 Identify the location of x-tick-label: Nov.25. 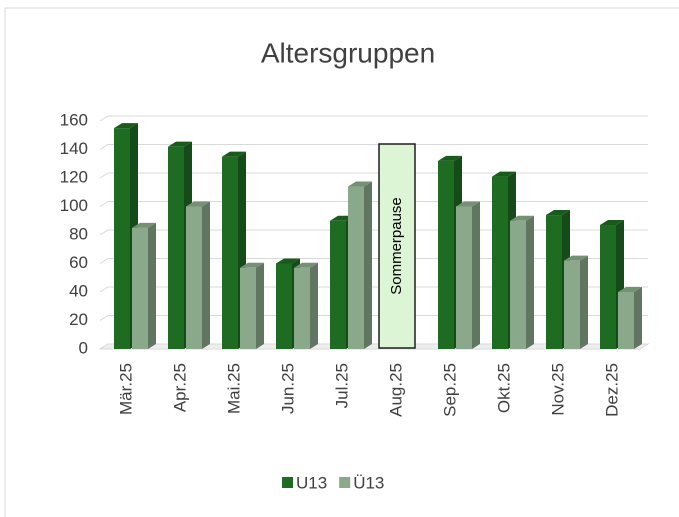
(557, 389).